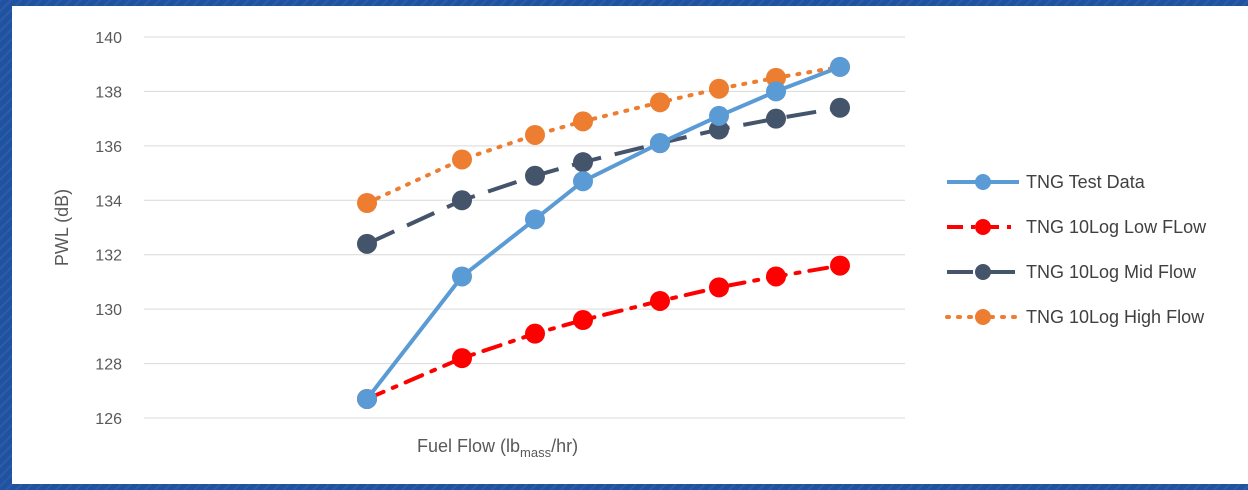  I want to click on legend-item: TNG Test Data, so click(1046, 182).